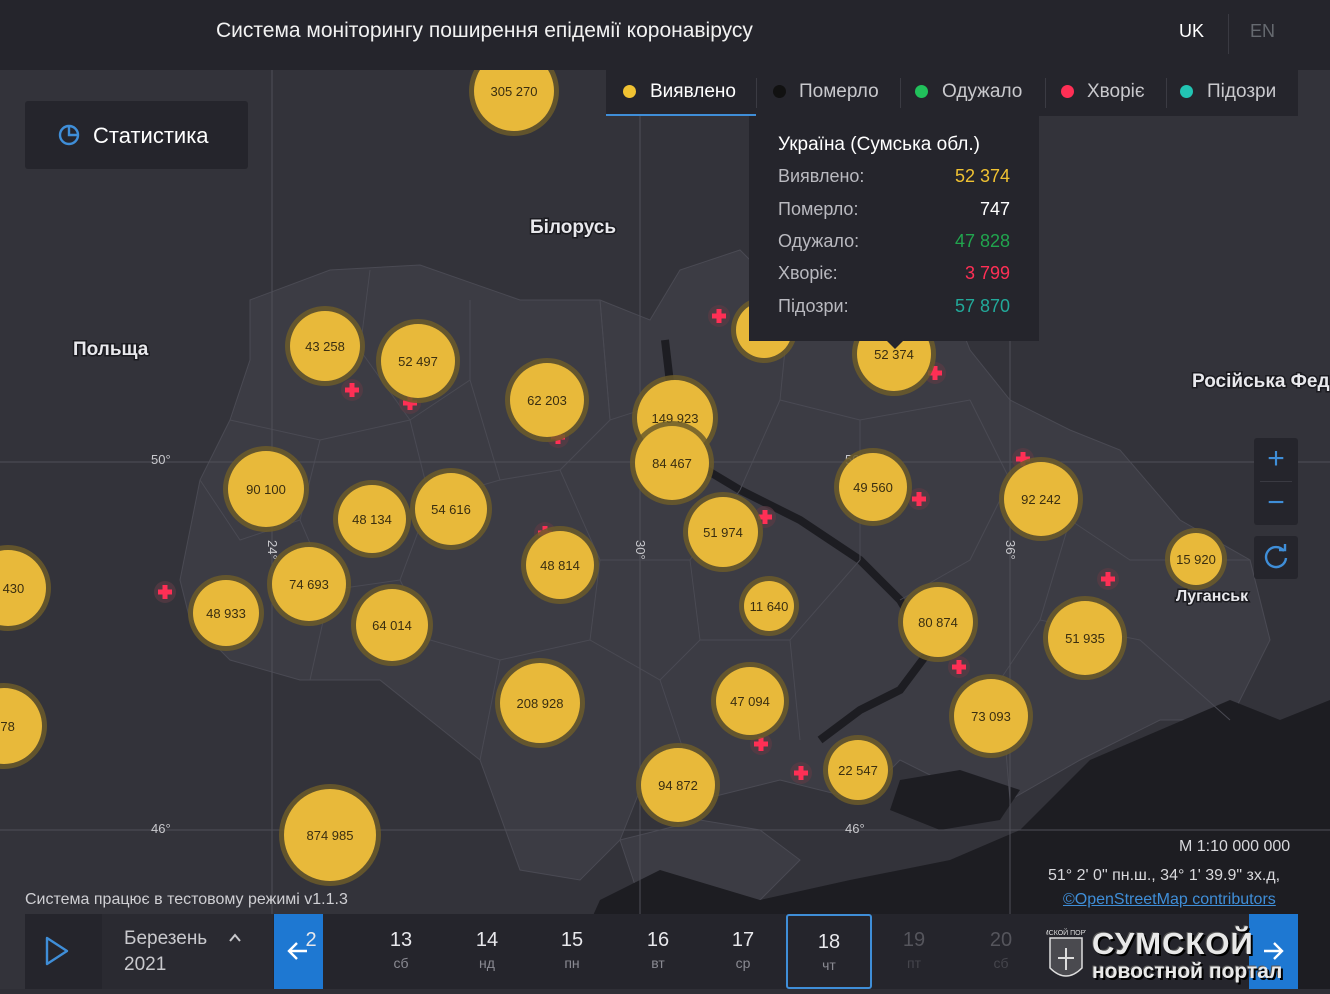  What do you see at coordinates (187, 951) in the screenshot?
I see `month-selector: Березень 2021` at bounding box center [187, 951].